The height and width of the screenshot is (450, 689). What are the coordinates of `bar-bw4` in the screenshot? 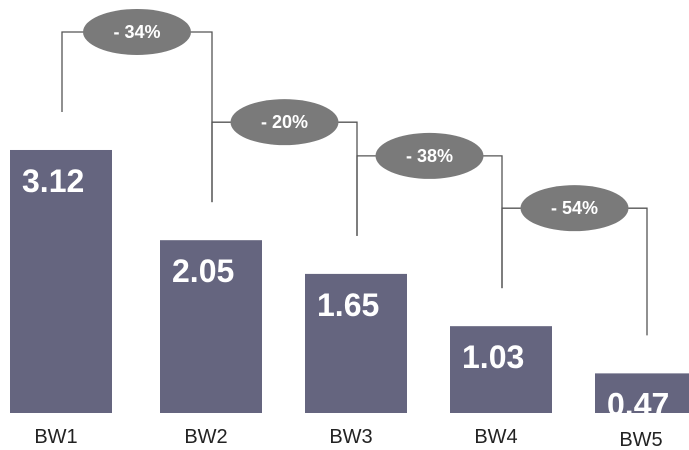 It's located at (501, 369).